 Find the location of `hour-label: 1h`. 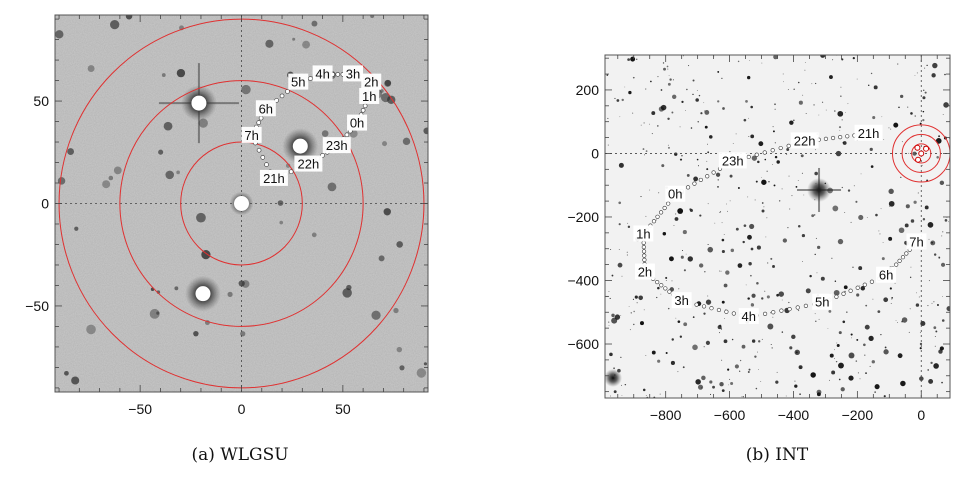

hour-label: 1h is located at coordinates (643, 233).